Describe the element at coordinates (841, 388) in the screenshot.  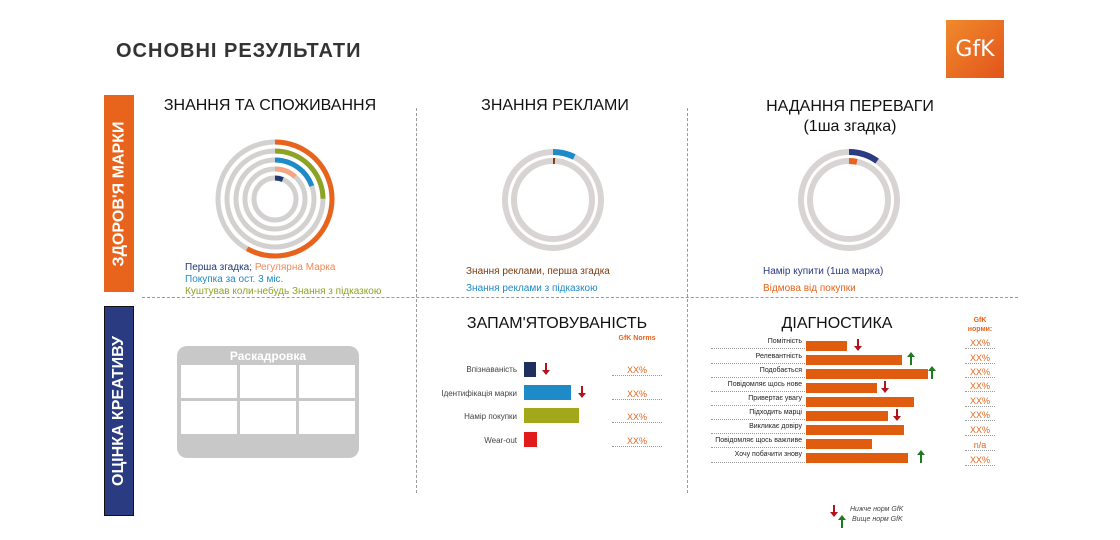
I see `diagnostic-bar-news` at that location.